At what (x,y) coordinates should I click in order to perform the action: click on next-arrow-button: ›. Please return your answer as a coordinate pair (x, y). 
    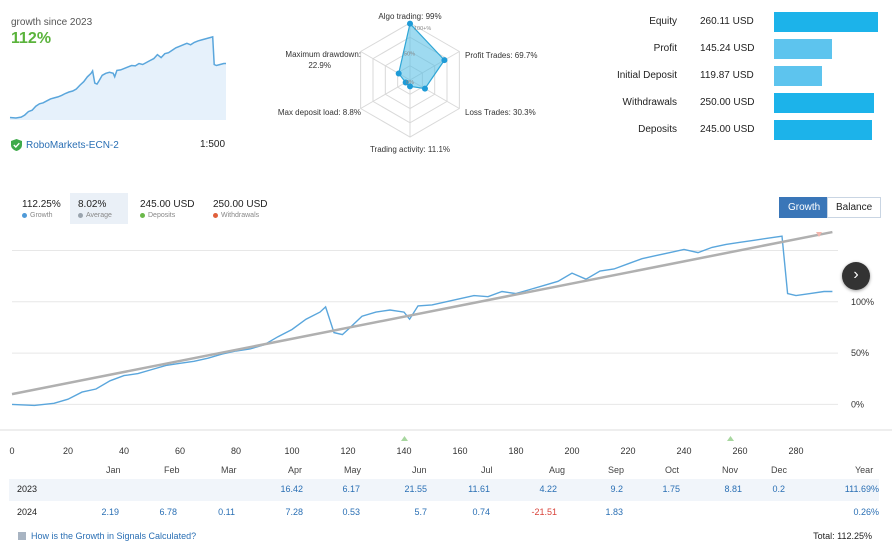
    Looking at the image, I should click on (856, 276).